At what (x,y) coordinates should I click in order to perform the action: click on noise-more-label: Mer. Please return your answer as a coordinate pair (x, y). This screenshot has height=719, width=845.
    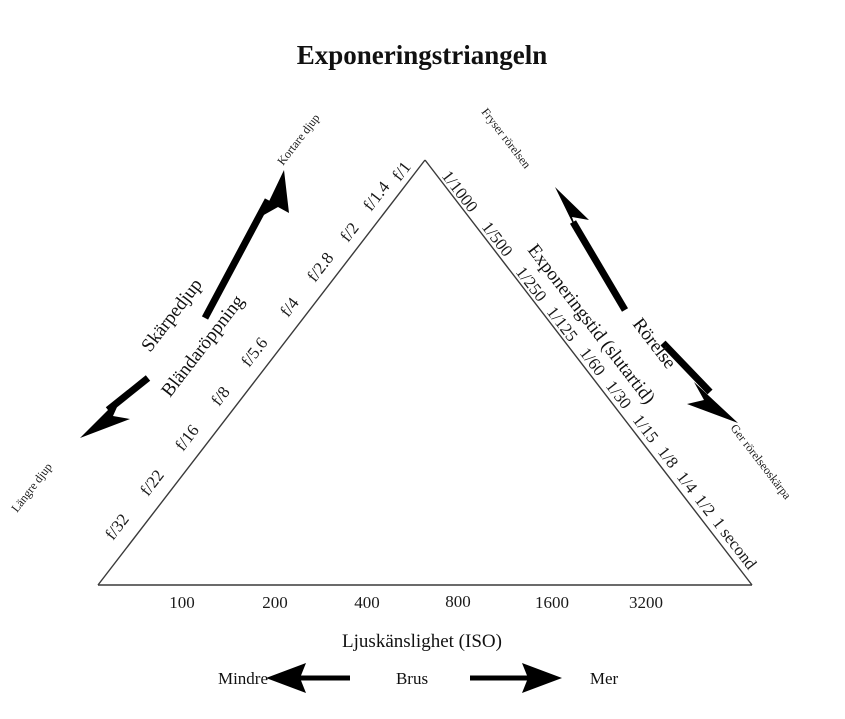
    Looking at the image, I should click on (604, 678).